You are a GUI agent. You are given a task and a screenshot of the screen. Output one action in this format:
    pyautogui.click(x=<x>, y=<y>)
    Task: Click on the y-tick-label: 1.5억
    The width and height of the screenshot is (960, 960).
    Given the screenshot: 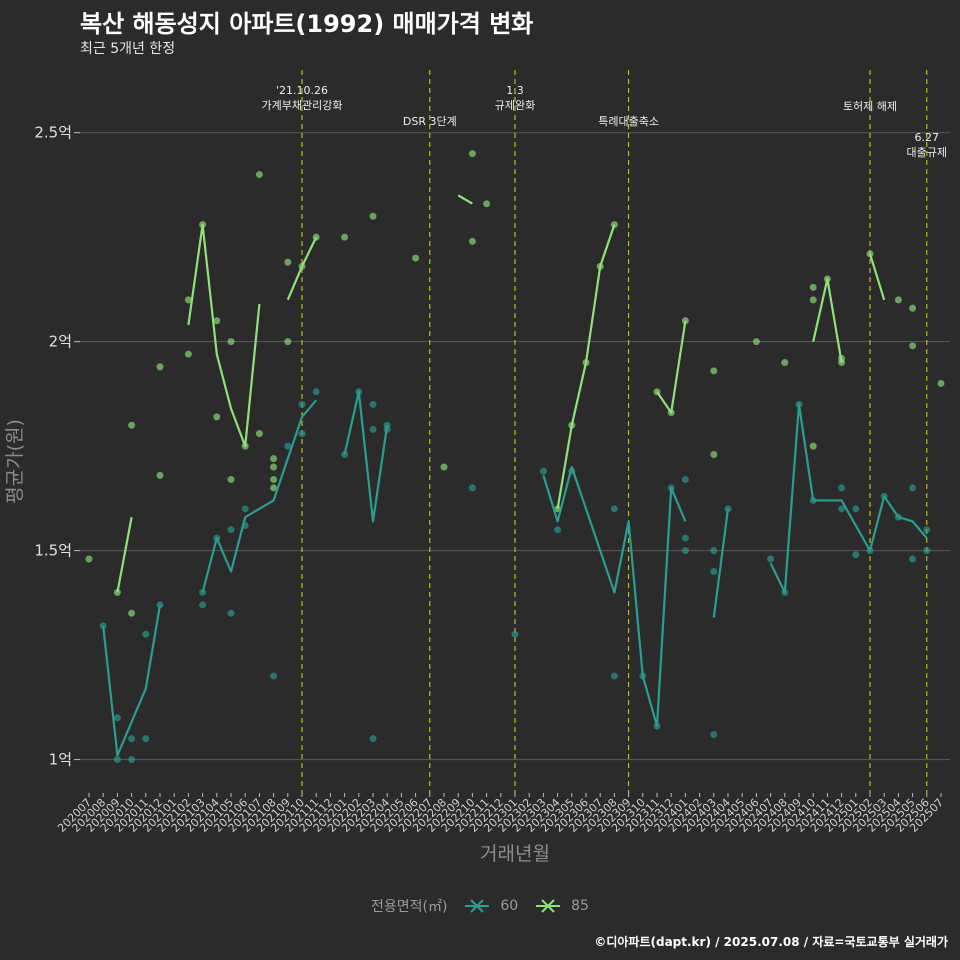 What is the action you would take?
    pyautogui.click(x=53, y=551)
    